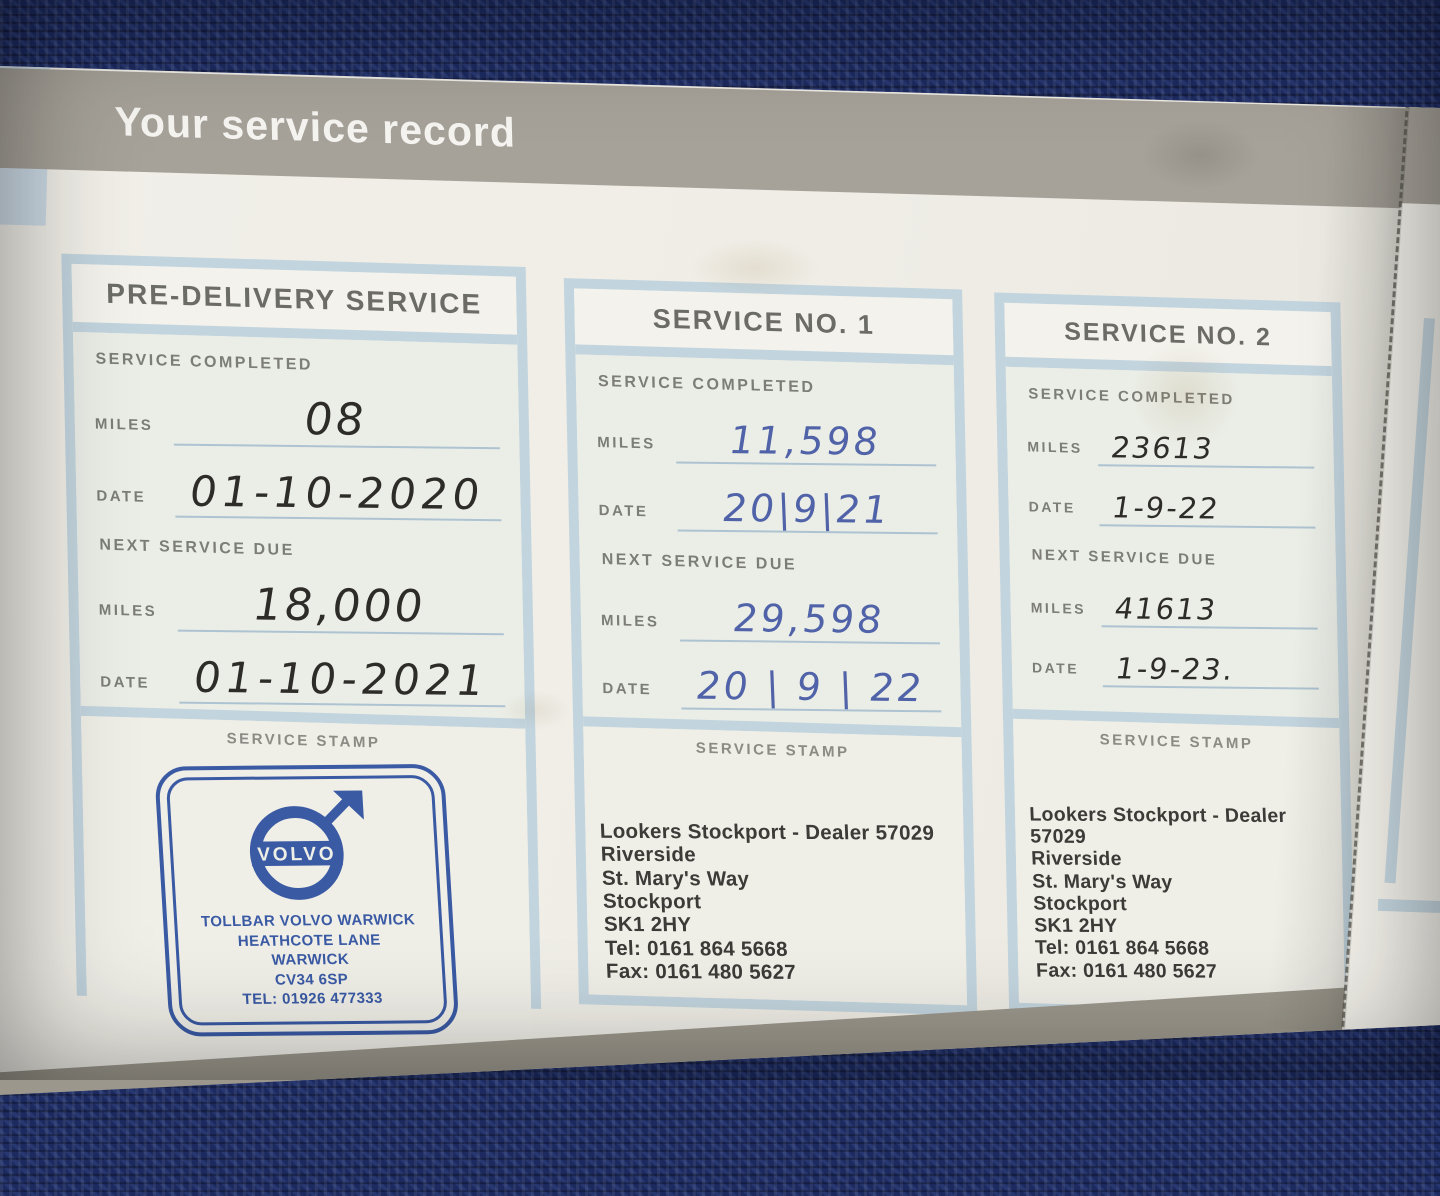  What do you see at coordinates (764, 321) in the screenshot?
I see `panel-title: SERVICE NO. 1` at bounding box center [764, 321].